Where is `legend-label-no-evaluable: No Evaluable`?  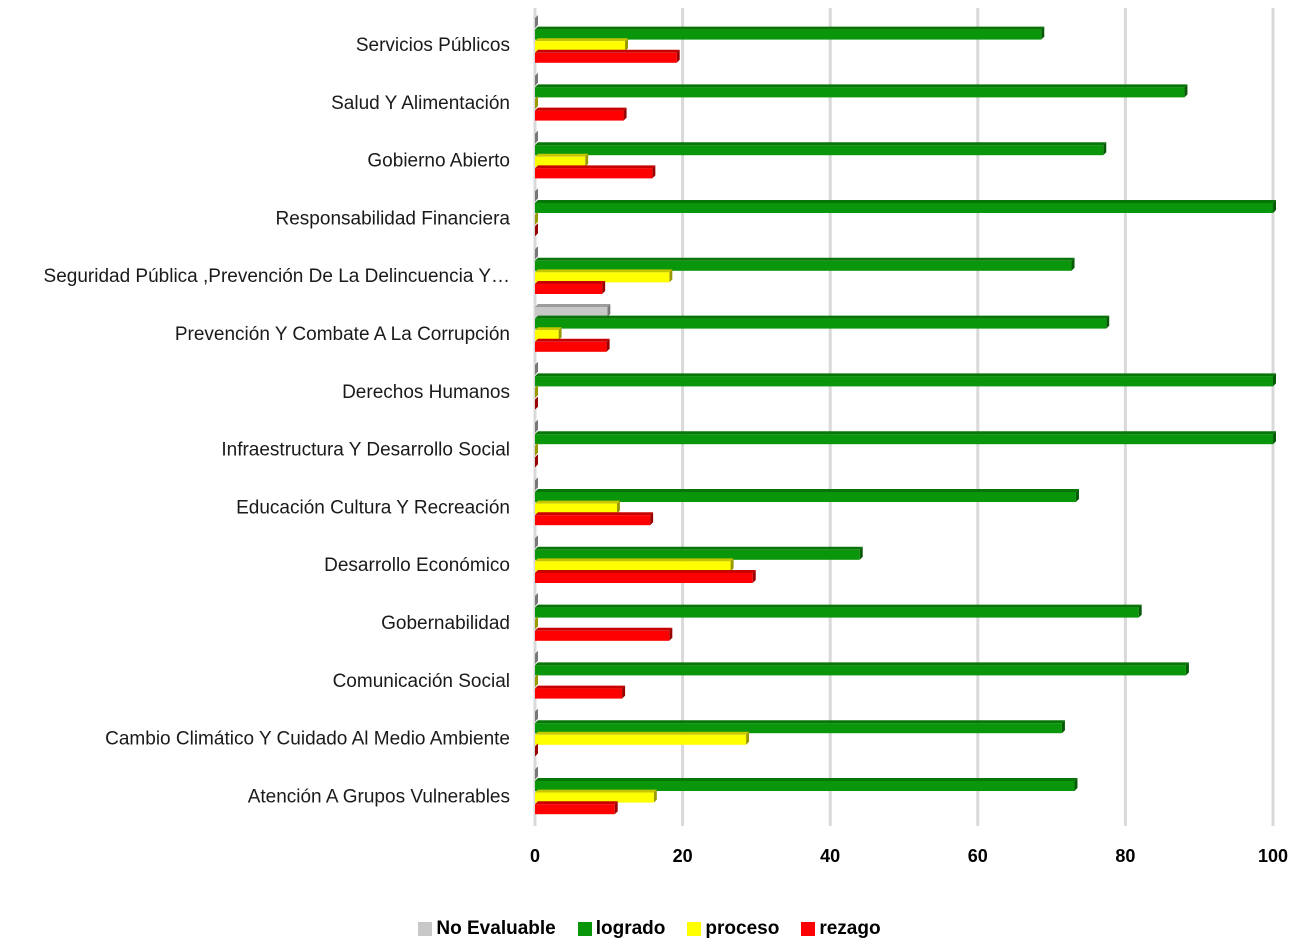 legend-label-no-evaluable: No Evaluable is located at coordinates (496, 928).